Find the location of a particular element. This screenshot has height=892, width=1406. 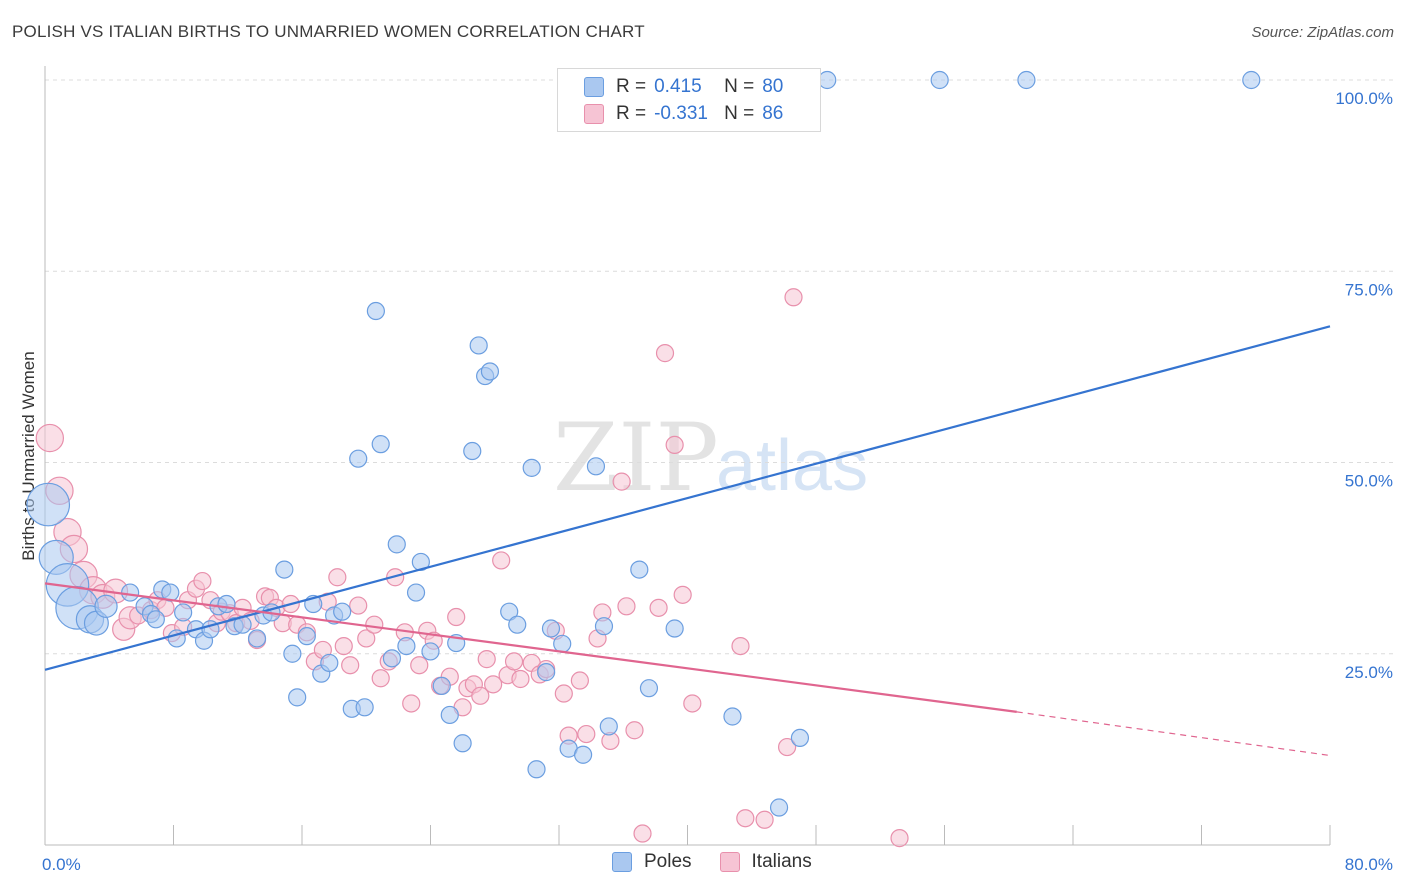

y-tick-label: 50.0% is located at coordinates (1369, 481).